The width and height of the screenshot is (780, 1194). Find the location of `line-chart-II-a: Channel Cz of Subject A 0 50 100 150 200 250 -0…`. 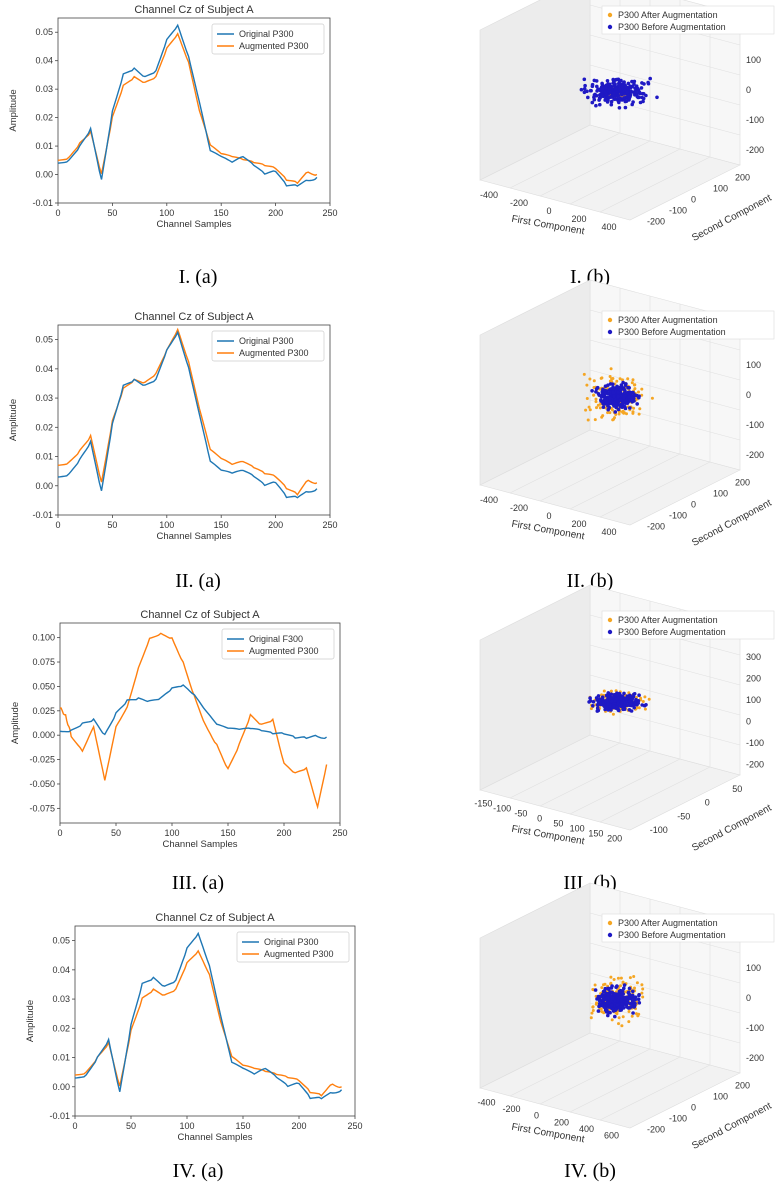

line-chart-II-a: Channel Cz of Subject A 0 50 100 150 200 250 -0… is located at coordinates (173, 426).